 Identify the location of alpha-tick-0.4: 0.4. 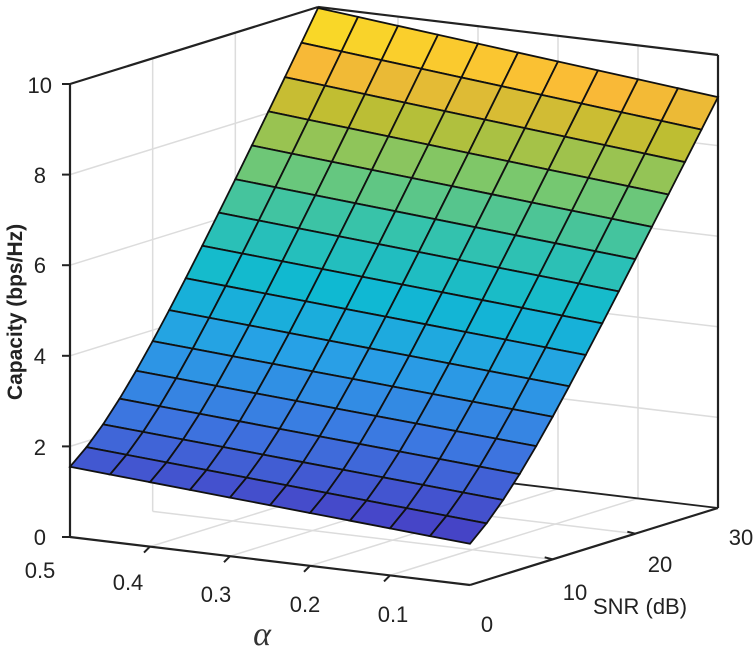
(128, 582).